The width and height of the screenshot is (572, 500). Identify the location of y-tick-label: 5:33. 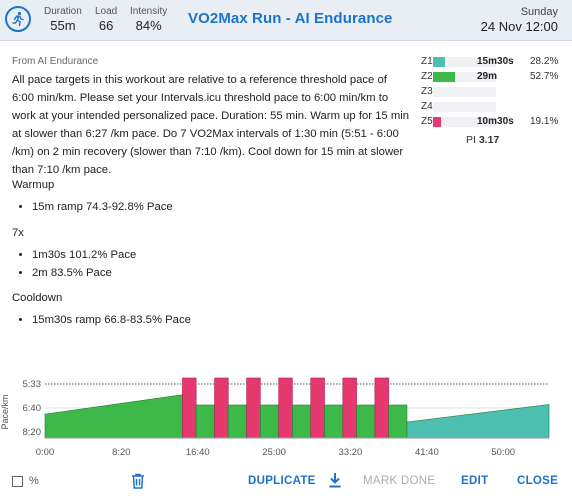
(32, 384).